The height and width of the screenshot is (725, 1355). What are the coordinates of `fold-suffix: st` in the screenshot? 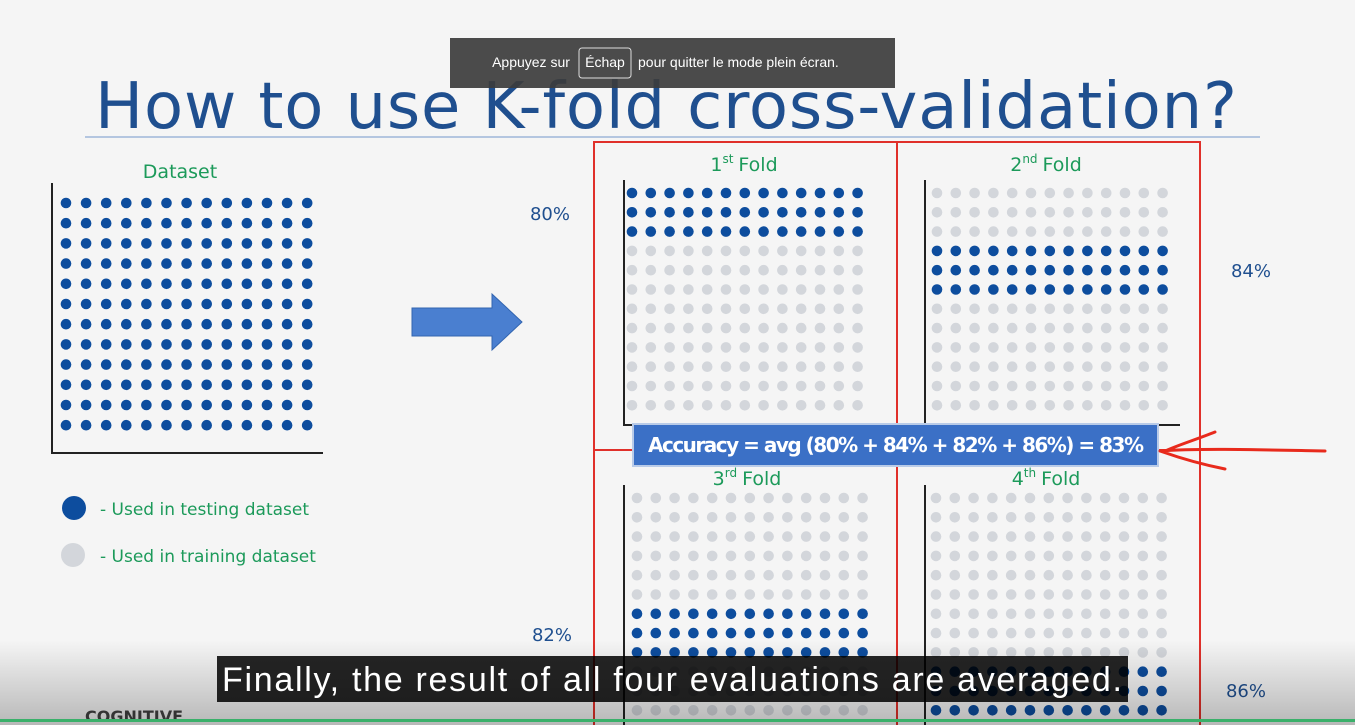 It's located at (727, 159).